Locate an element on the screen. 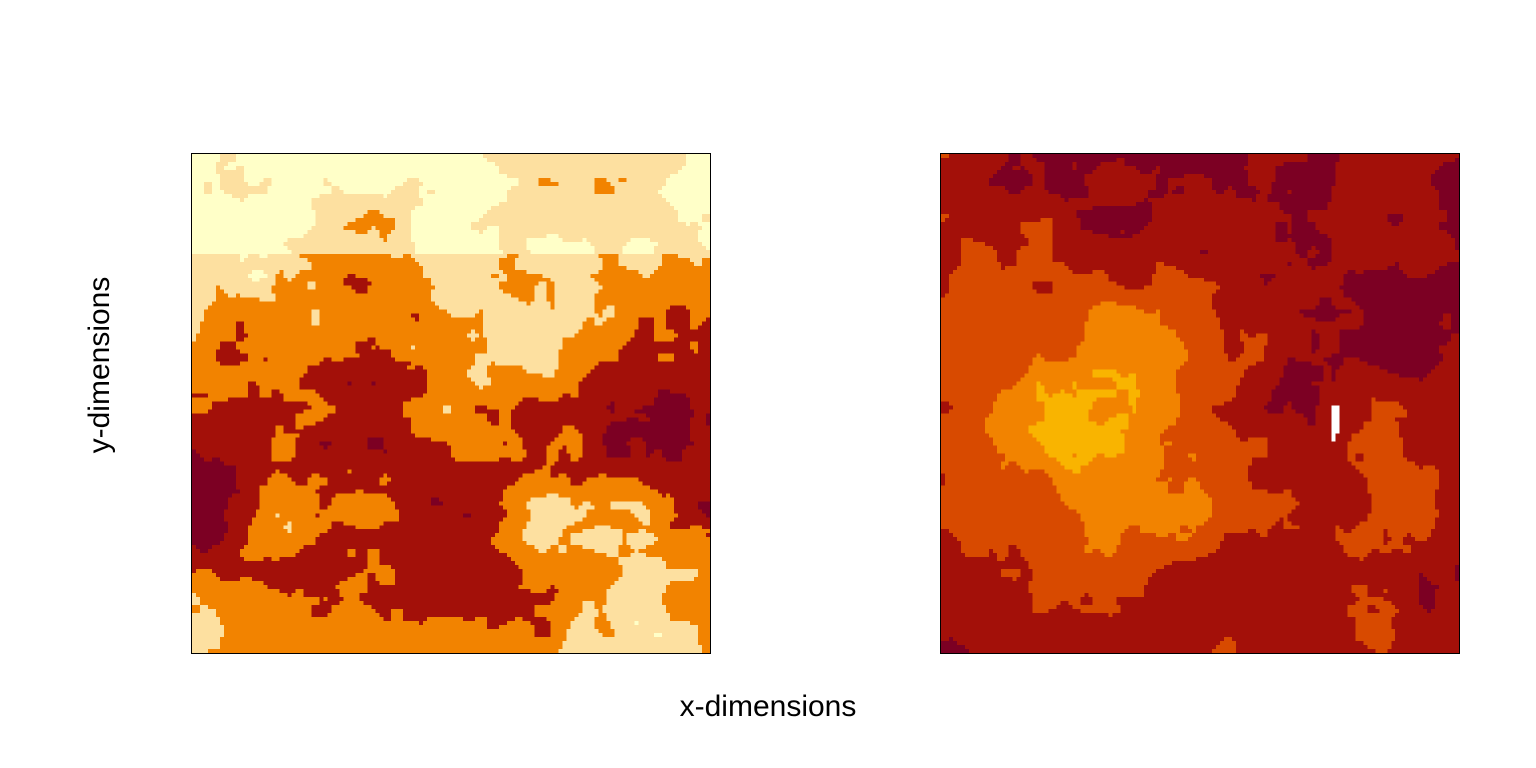  x-axis-label: x-dimensions is located at coordinates (768, 706).